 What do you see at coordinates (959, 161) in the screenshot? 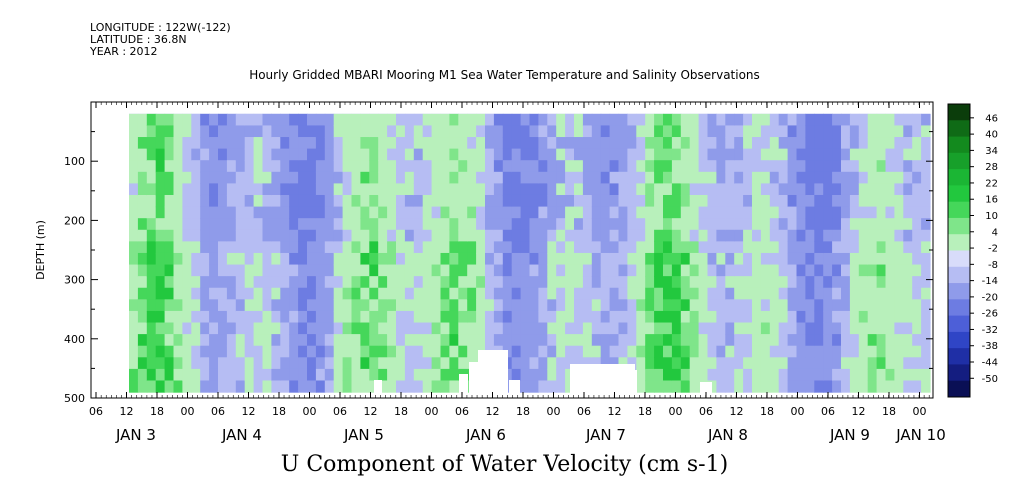
I see `colorbar-swatch` at bounding box center [959, 161].